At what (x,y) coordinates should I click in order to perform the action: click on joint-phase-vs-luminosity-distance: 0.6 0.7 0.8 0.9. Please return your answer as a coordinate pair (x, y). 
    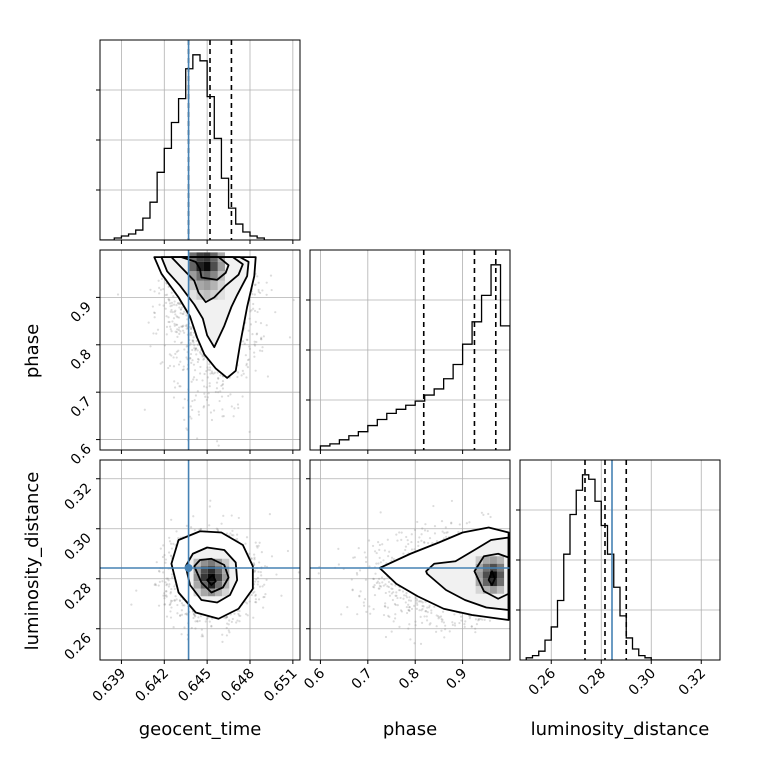
    Looking at the image, I should click on (406, 576).